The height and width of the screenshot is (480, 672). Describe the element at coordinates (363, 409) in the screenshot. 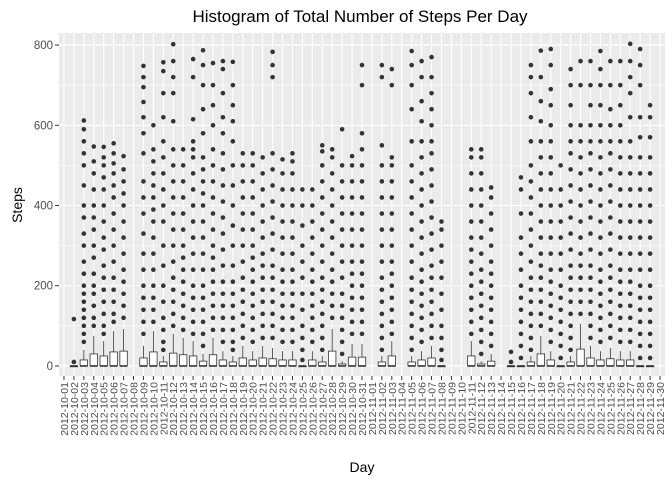

I see `x-tick-label: 2012-10-31` at that location.